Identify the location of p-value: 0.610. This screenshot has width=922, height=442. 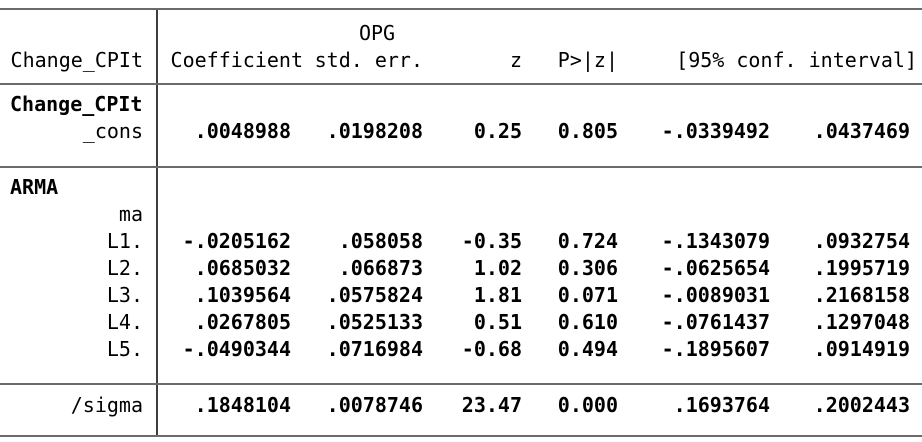
(587, 322).